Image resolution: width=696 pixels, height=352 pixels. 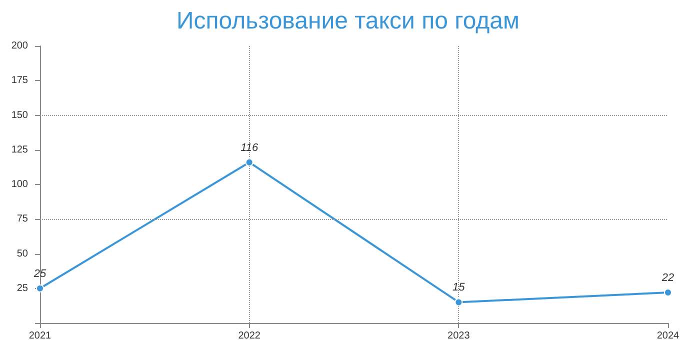 I want to click on y-tick-label: 75, so click(x=22, y=219).